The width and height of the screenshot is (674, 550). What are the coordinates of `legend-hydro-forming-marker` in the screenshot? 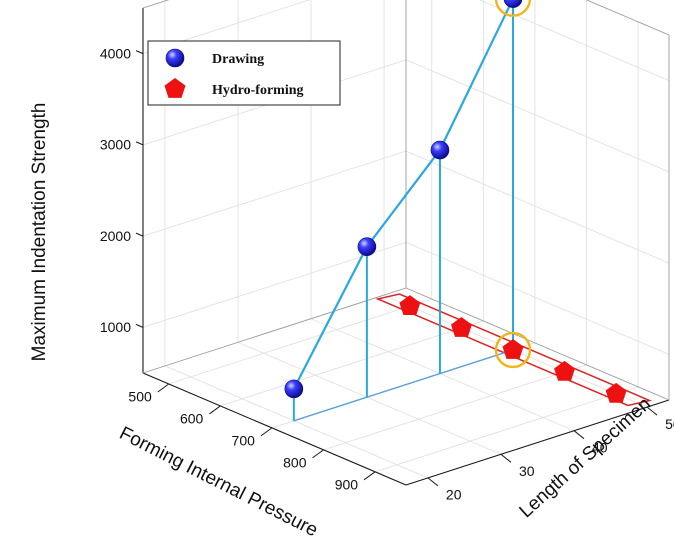 It's located at (175, 88).